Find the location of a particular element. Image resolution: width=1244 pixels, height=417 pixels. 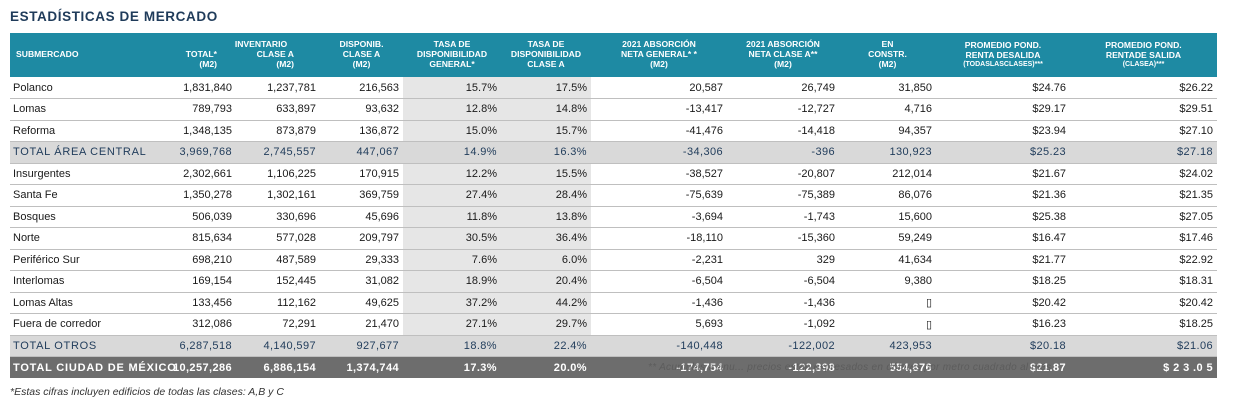

cell-absorcion-general: 20,587 is located at coordinates (659, 88).